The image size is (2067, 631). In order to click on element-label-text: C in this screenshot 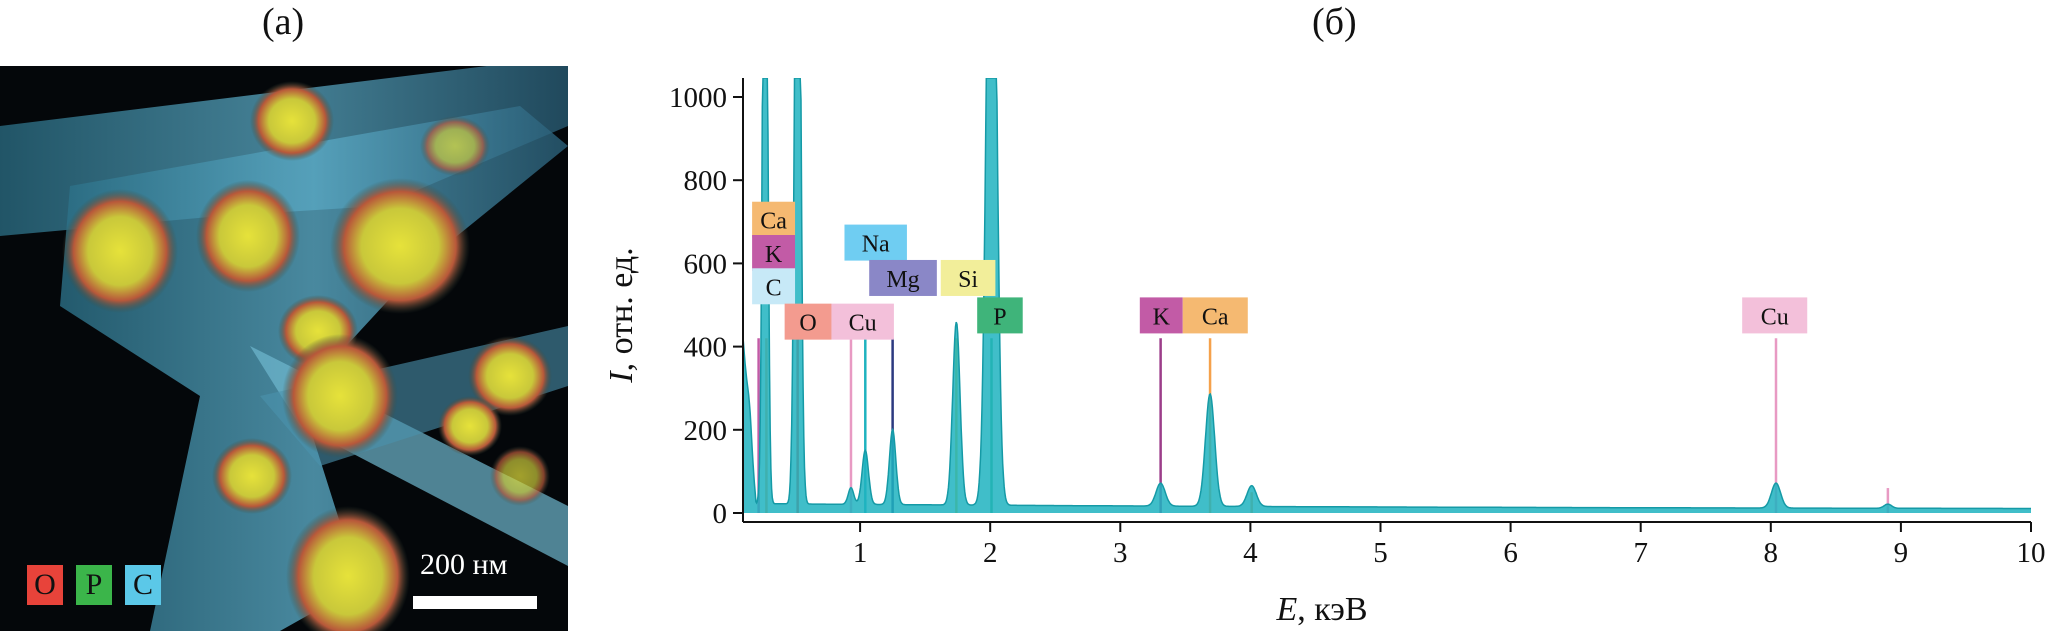, I will do `click(774, 288)`.